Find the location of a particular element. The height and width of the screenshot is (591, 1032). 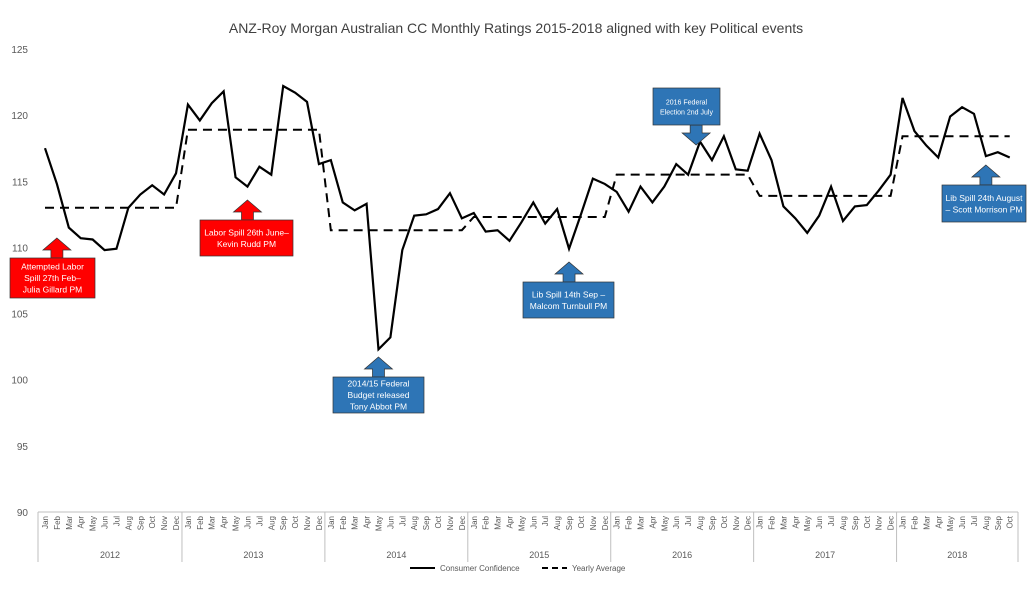

annotation-callout: Lib Spill 14th Sep – Malcom Turnbull PM is located at coordinates (568, 290).